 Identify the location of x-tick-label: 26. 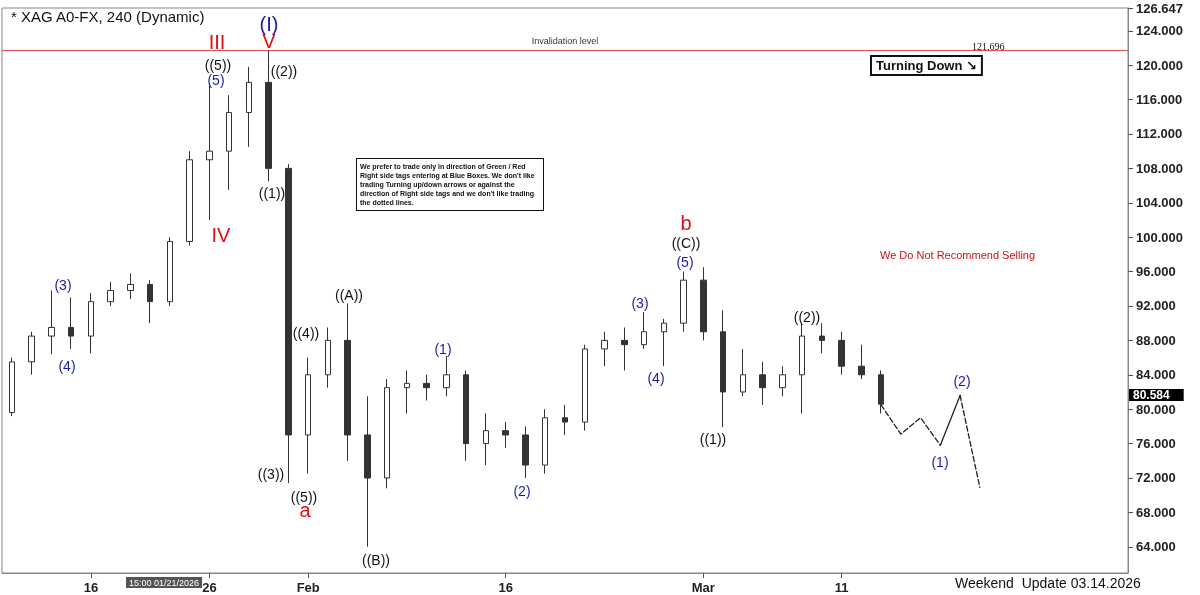
(209, 587).